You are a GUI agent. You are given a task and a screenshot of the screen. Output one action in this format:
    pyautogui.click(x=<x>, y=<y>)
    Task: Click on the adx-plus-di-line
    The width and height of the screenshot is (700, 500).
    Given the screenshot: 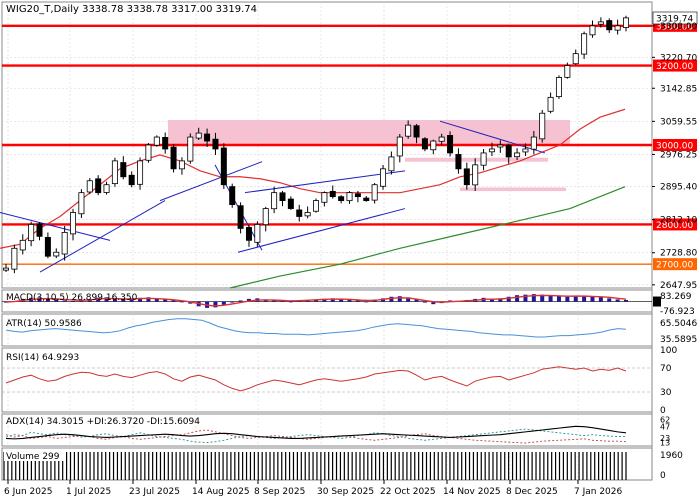 What is the action you would take?
    pyautogui.click(x=315, y=436)
    